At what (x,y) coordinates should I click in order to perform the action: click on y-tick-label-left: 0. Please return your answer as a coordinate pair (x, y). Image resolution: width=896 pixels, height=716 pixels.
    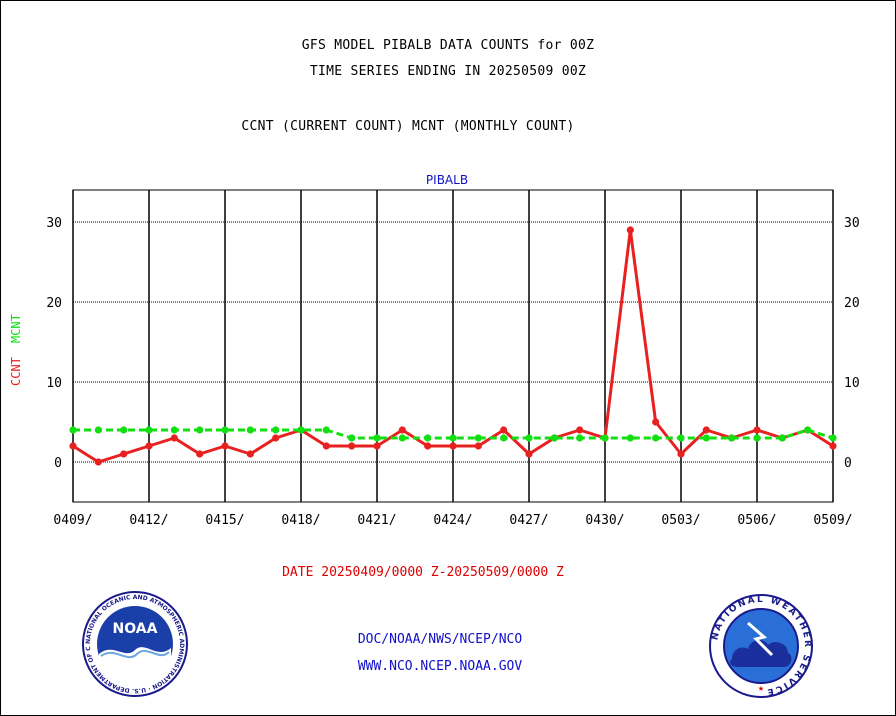
    Looking at the image, I should click on (58, 463).